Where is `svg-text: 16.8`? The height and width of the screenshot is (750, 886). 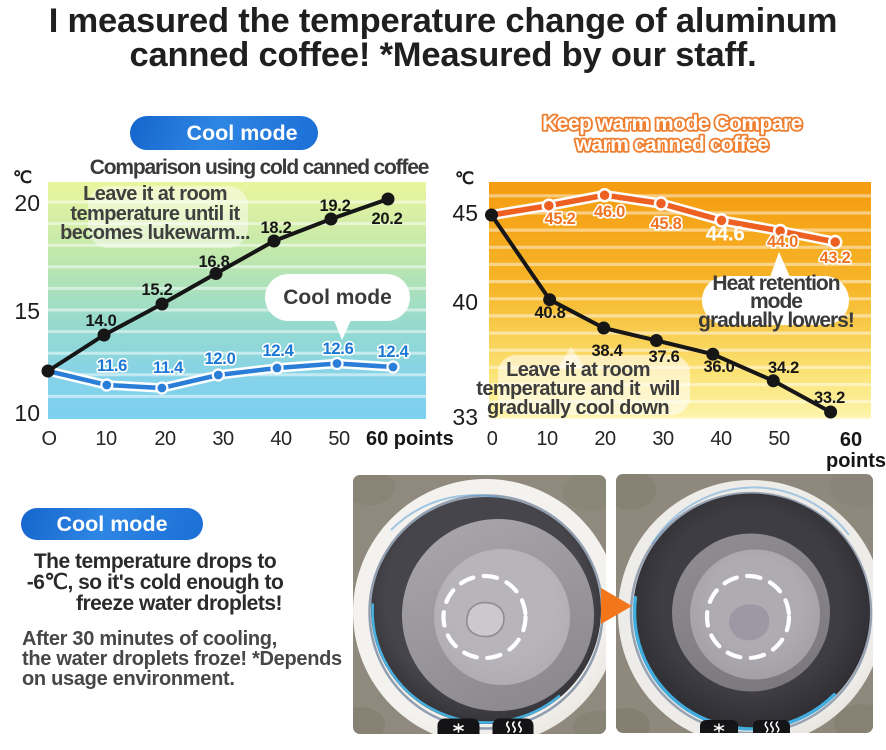
svg-text: 16.8 is located at coordinates (214, 262).